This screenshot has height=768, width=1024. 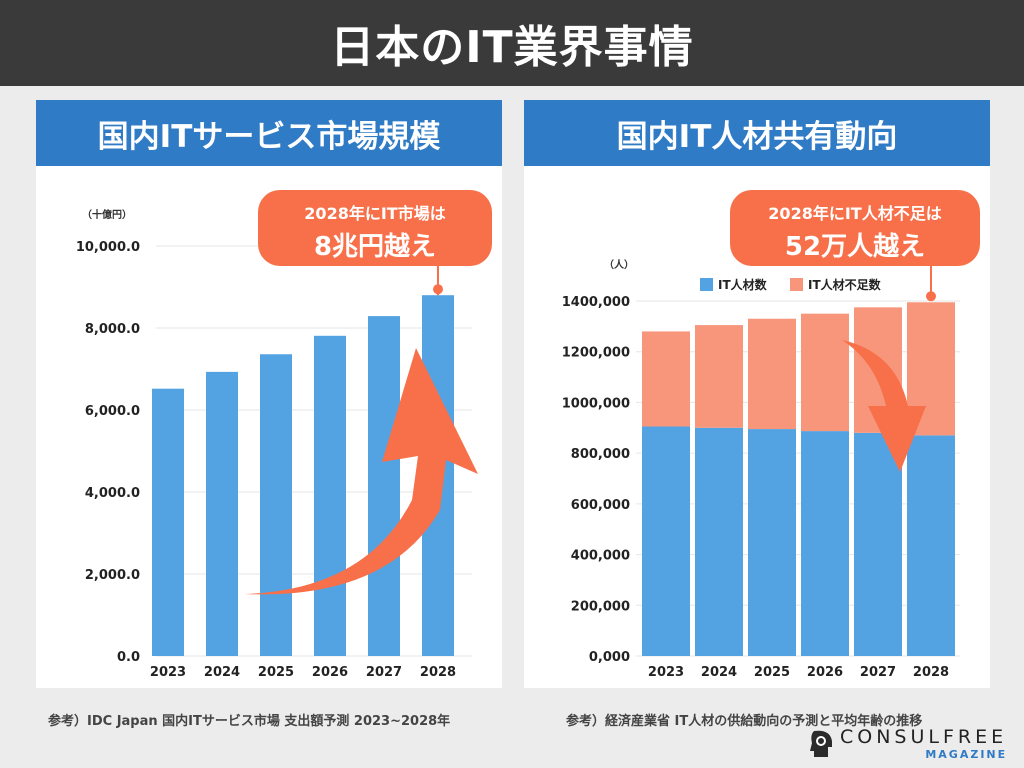 What do you see at coordinates (706, 284) in the screenshot?
I see `legend-swatch-it-talent` at bounding box center [706, 284].